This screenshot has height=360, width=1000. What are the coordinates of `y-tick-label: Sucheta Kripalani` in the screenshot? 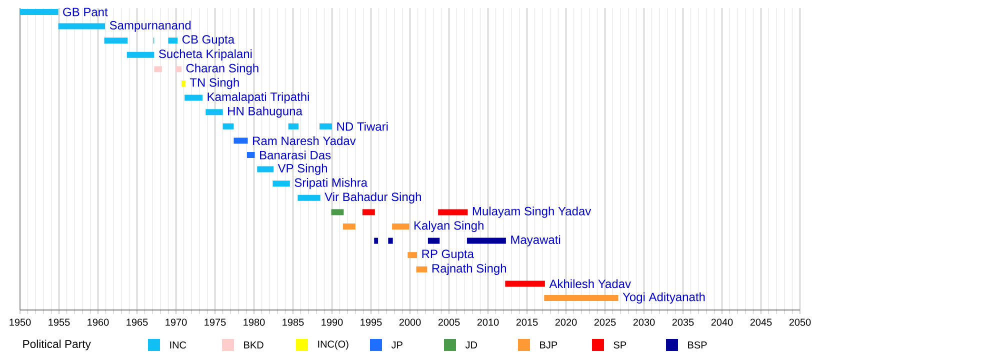 It's located at (205, 54).